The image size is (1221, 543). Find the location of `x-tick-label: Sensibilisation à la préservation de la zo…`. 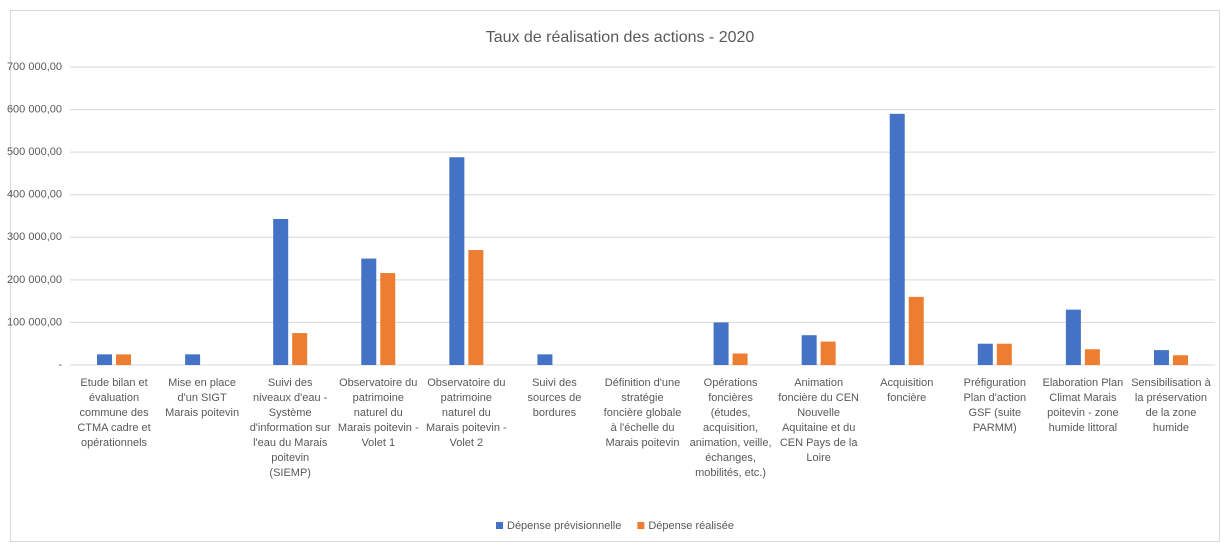

x-tick-label: Sensibilisation à la préservation de la zo… is located at coordinates (1171, 405).